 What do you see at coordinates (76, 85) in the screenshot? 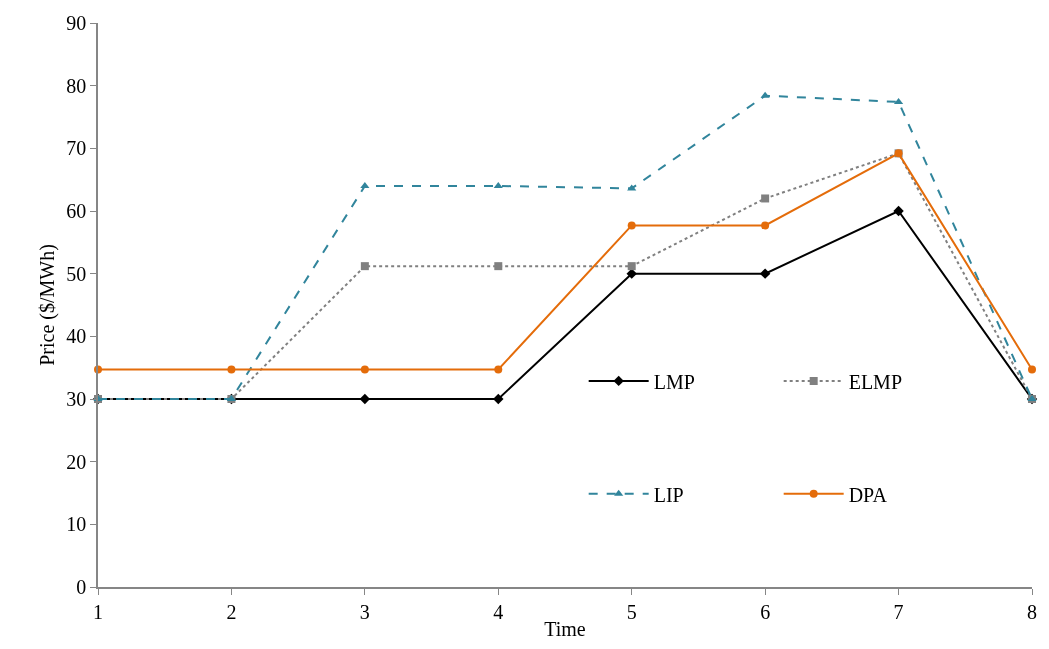
I see `y-tick-label: 80` at bounding box center [76, 85].